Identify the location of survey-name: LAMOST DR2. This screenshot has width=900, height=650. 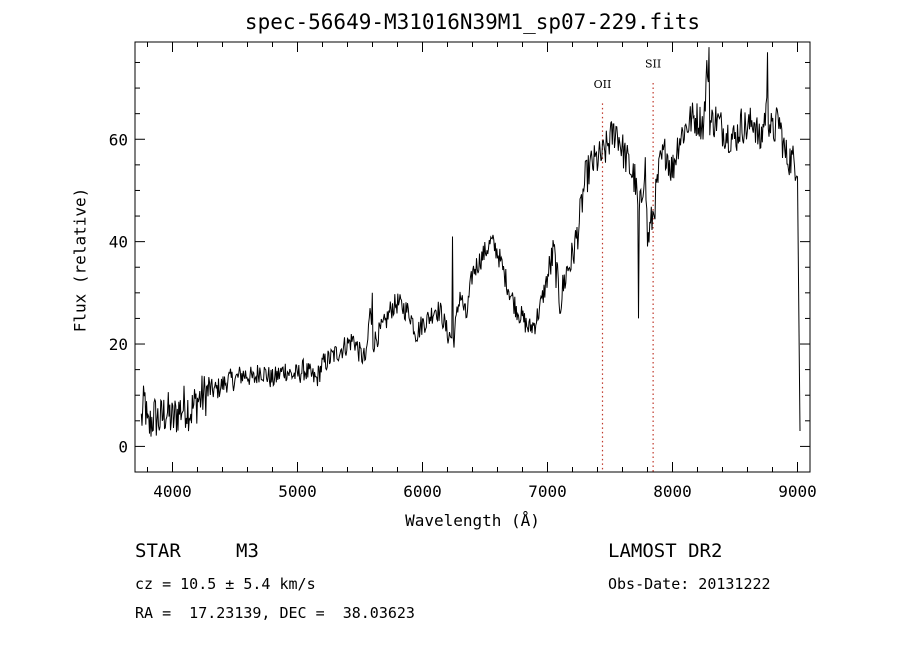
(665, 551).